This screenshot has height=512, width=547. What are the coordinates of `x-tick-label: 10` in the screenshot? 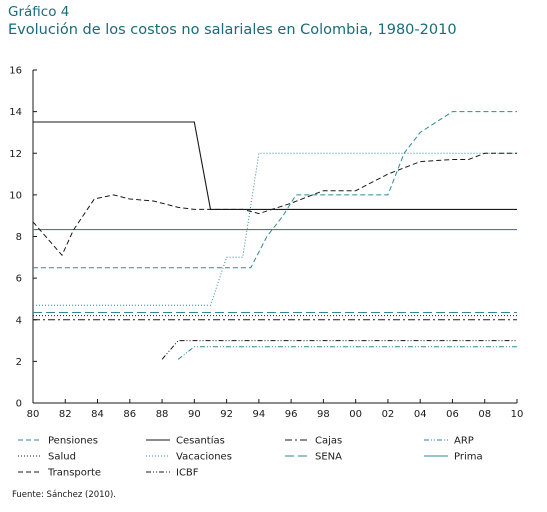 It's located at (517, 414).